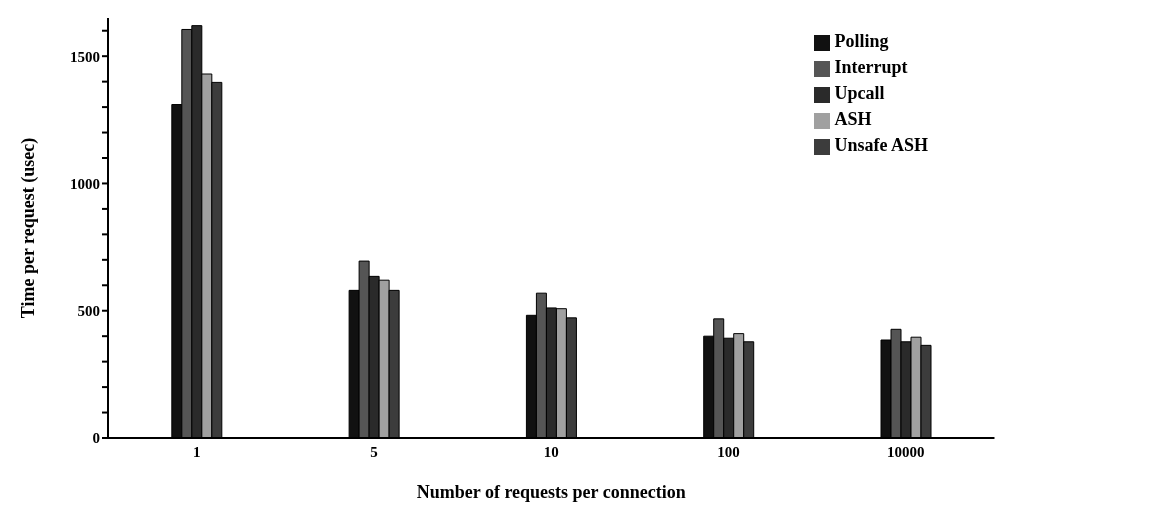 The image size is (1150, 528). What do you see at coordinates (29, 228) in the screenshot?
I see `y-axis-title: Time per request (usec)` at bounding box center [29, 228].